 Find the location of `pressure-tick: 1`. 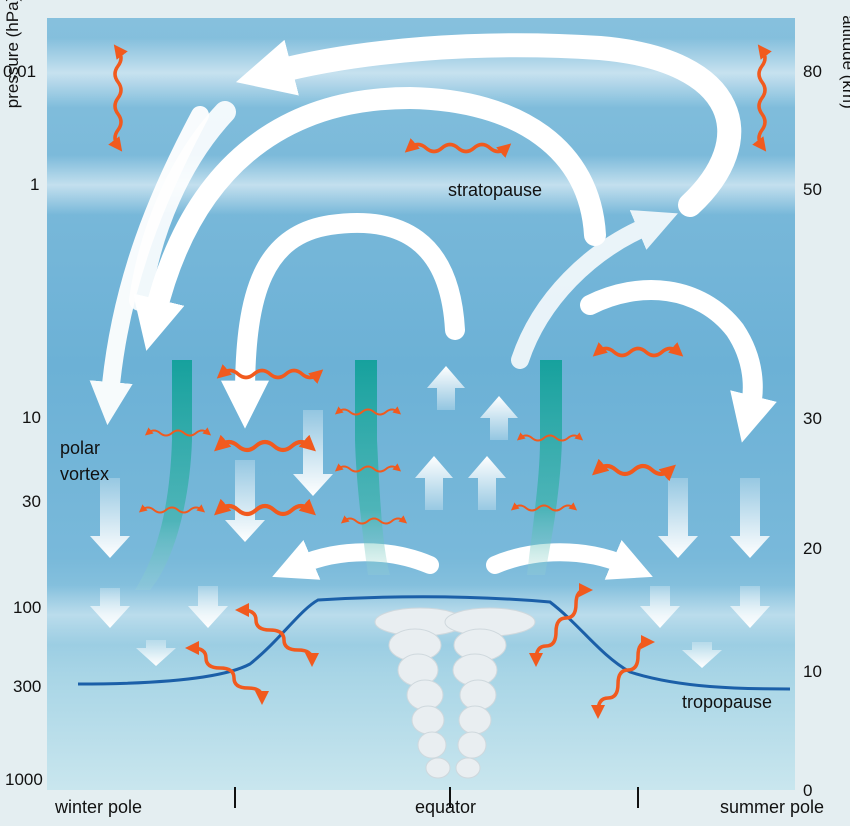

pressure-tick: 1 is located at coordinates (35, 184).